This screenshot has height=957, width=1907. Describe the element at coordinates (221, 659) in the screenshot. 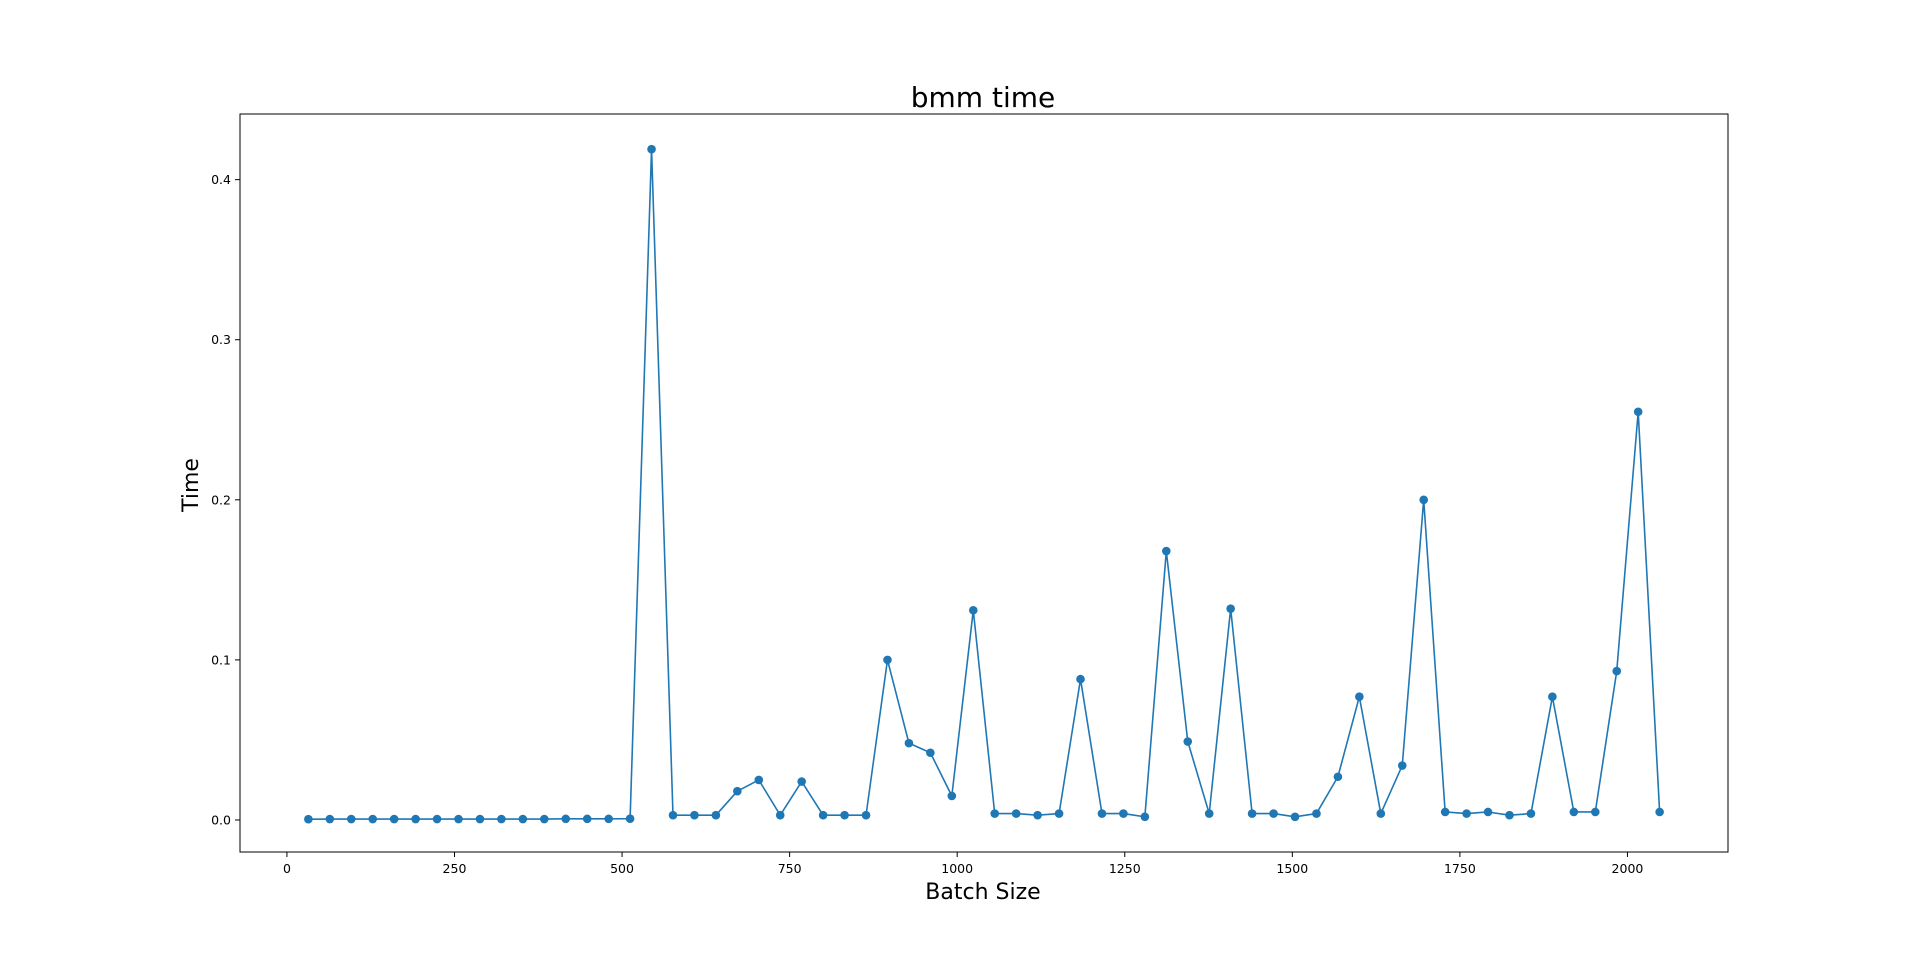

I see `y-tick-label: 0.1` at that location.